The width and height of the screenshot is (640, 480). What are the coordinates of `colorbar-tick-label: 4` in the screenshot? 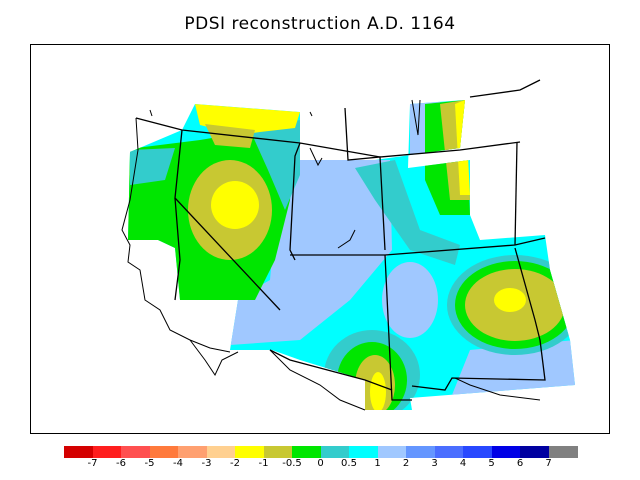 It's located at (463, 463).